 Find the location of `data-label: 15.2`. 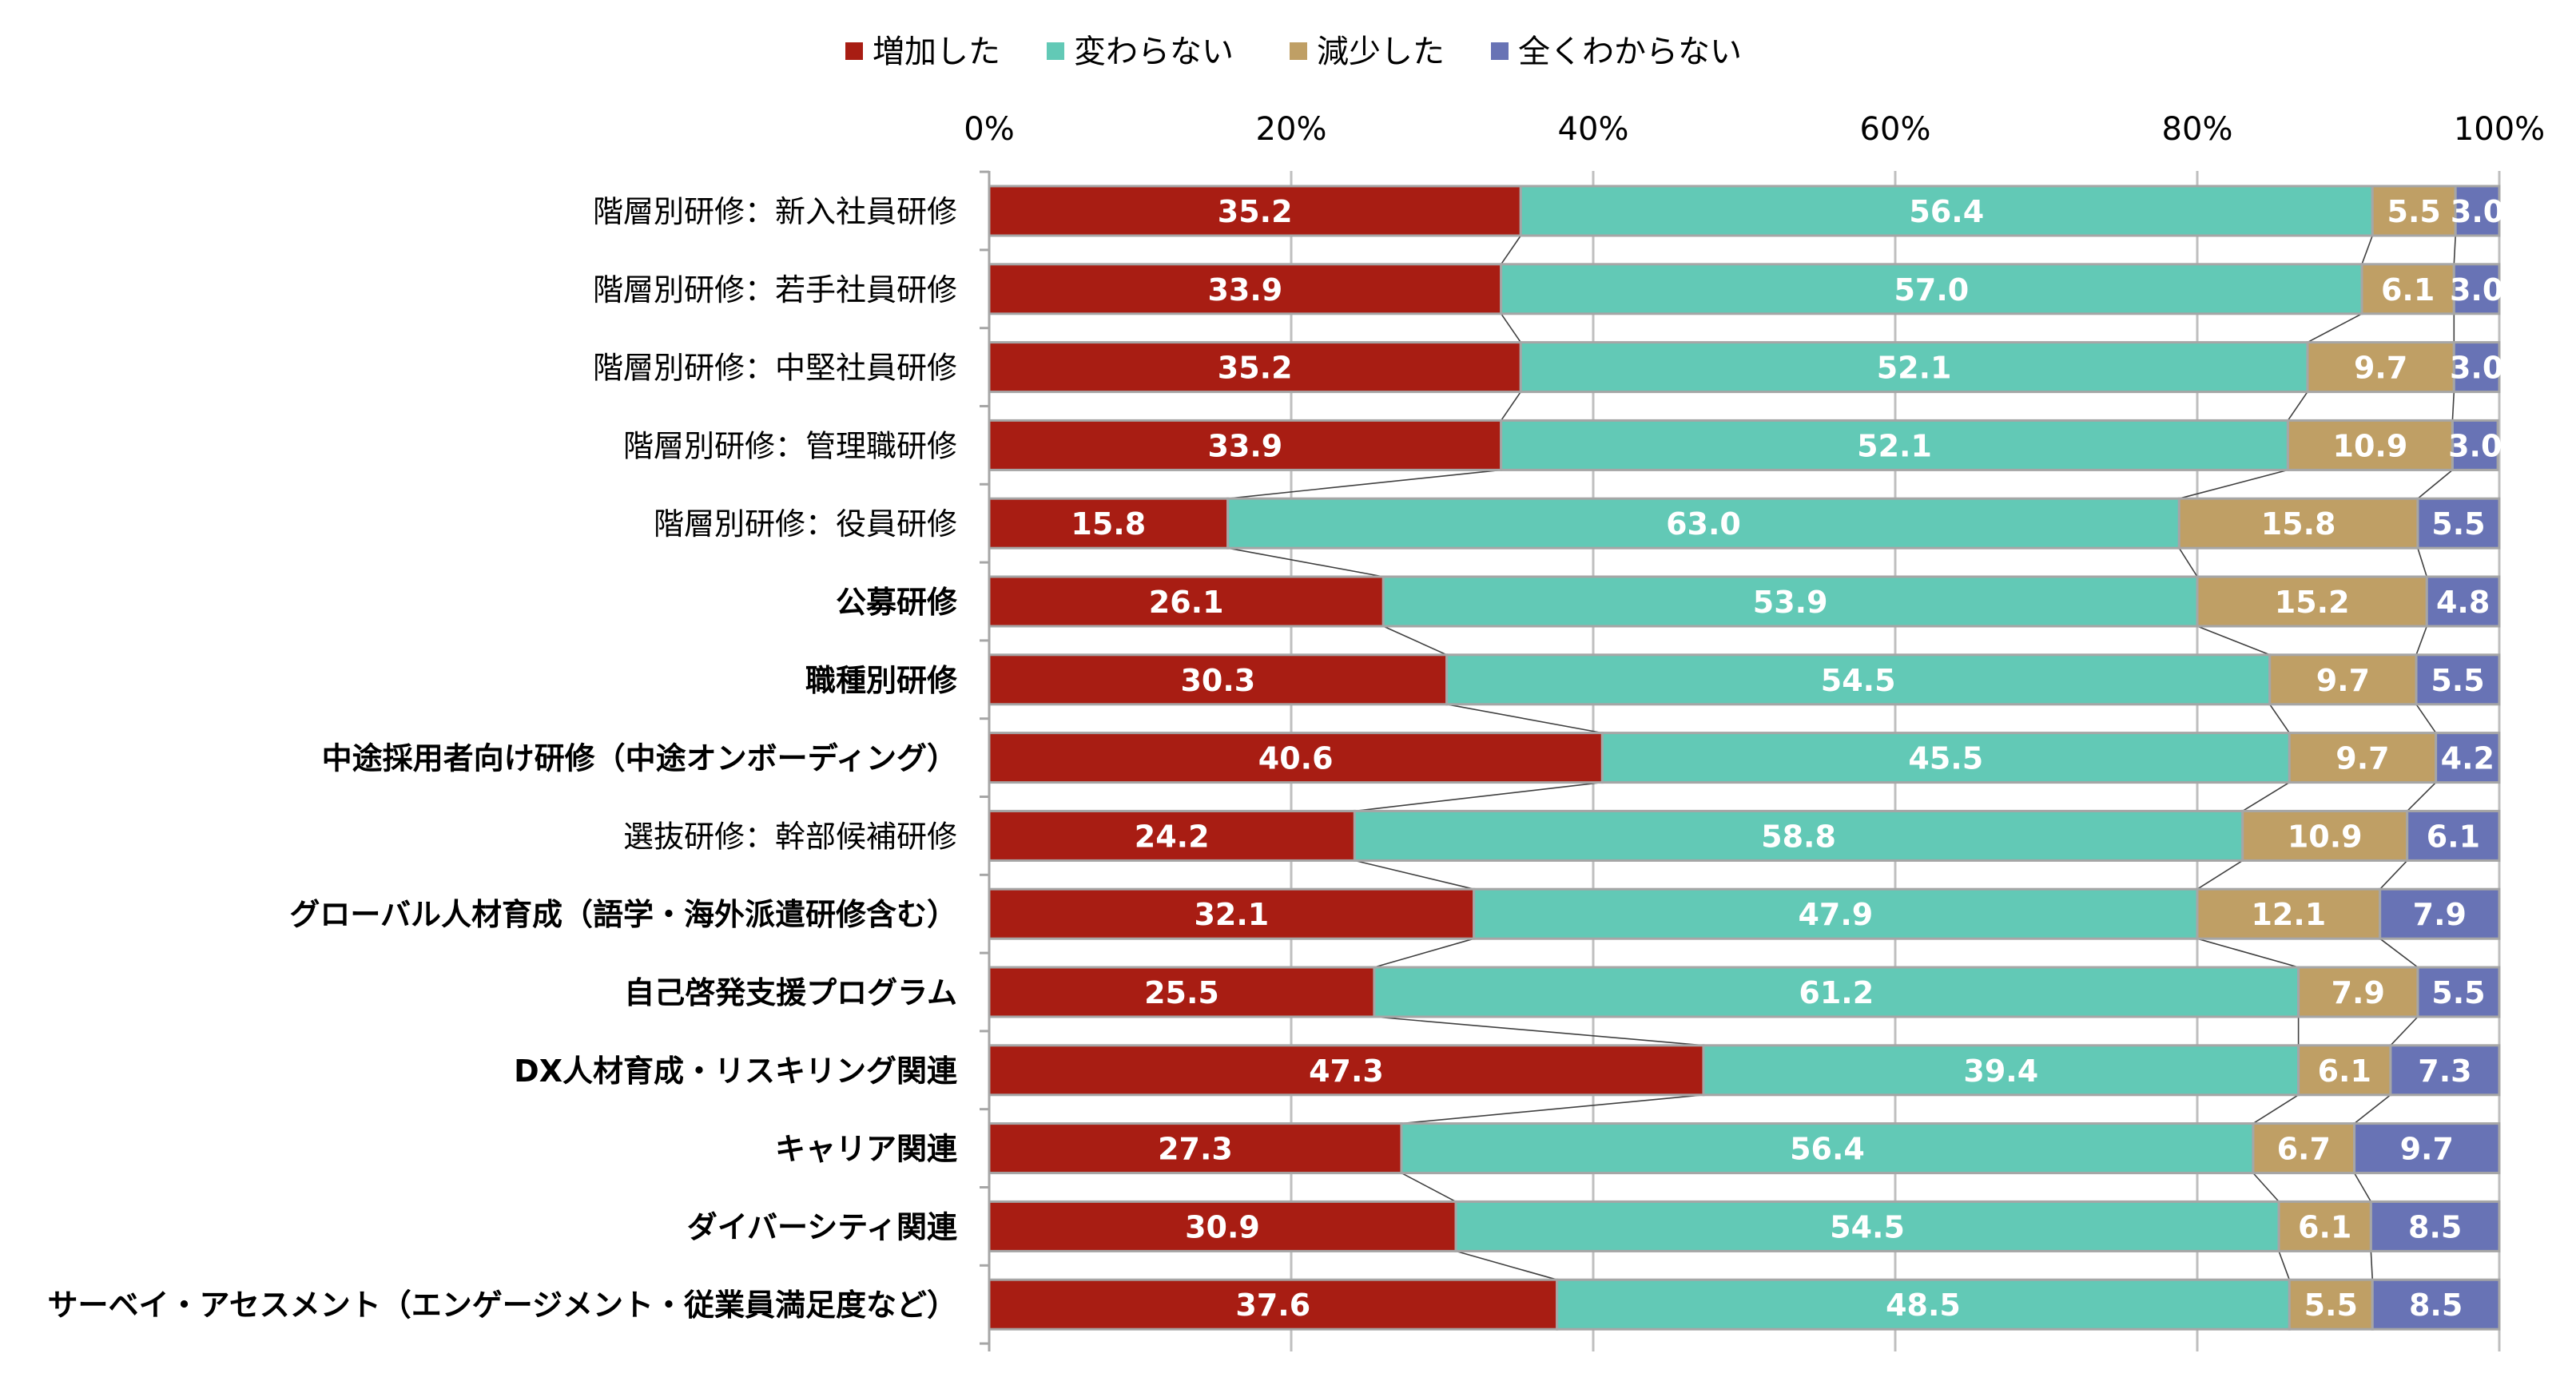

data-label: 15.2 is located at coordinates (2312, 602).